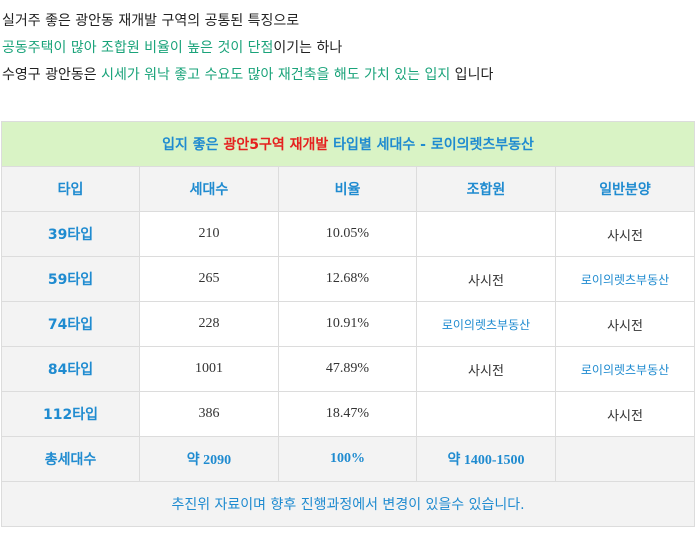 Image resolution: width=695 pixels, height=534 pixels. I want to click on table-title: 입지 좋은 광안5구역 재개발 타입별 세대수 - 로이의렛츠부동산, so click(347, 144).